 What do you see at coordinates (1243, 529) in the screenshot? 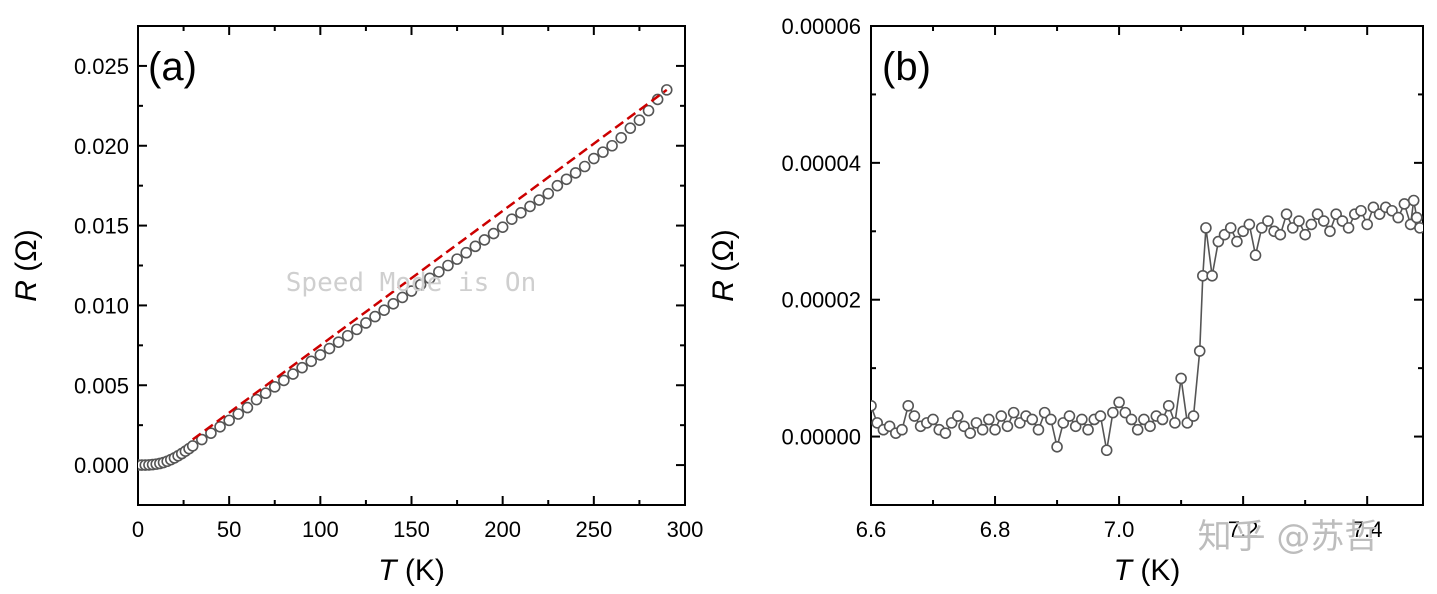
I see `x-tick-label: 7.2` at bounding box center [1243, 529].